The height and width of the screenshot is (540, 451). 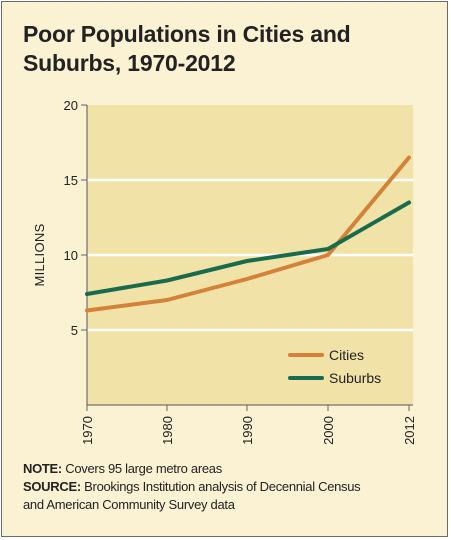 What do you see at coordinates (248, 248) in the screenshot?
I see `series-line-suburbs` at bounding box center [248, 248].